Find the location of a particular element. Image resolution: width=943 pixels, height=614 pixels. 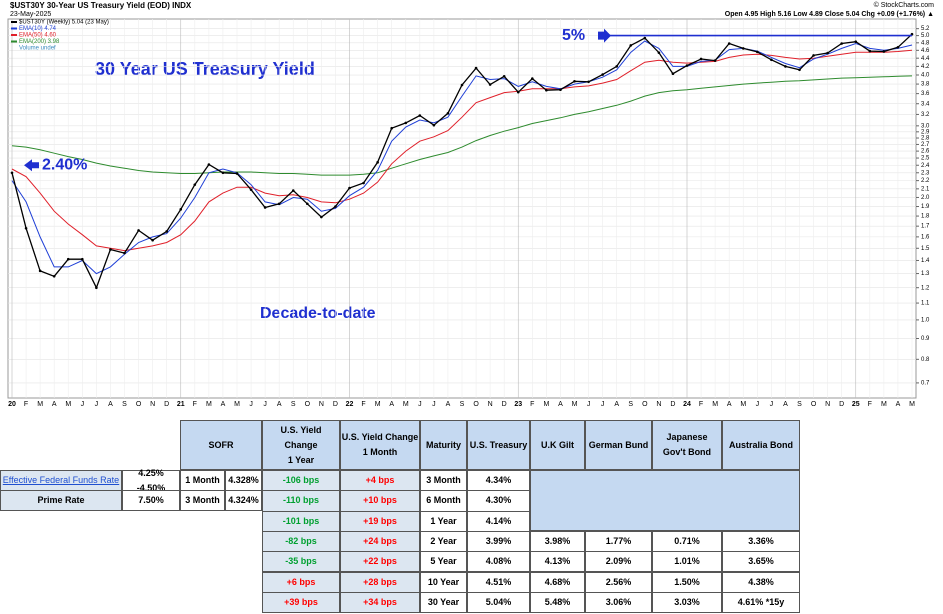

cell-text: 4.34% is located at coordinates (498, 480).